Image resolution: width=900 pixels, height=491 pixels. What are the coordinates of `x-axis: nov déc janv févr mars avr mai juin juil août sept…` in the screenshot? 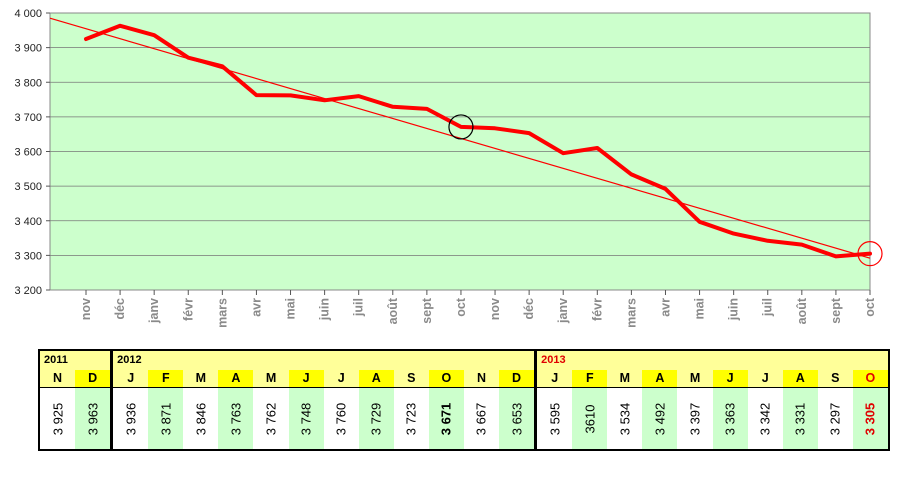 It's located at (478, 309).